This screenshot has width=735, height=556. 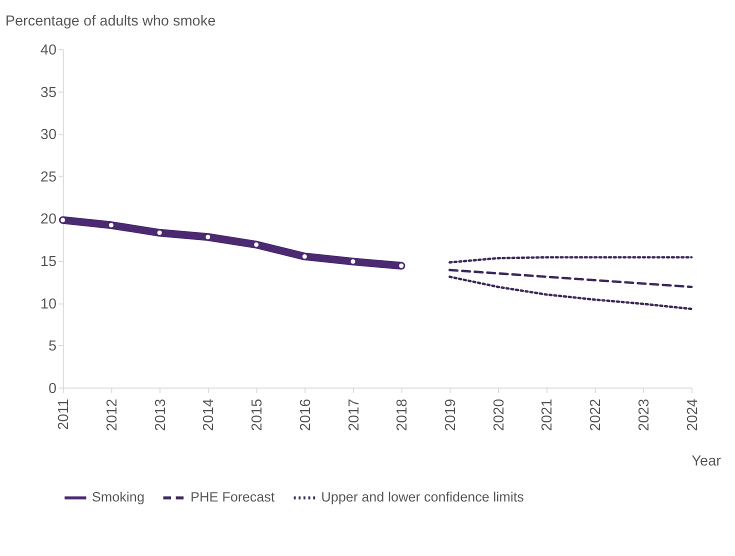 What do you see at coordinates (48, 135) in the screenshot?
I see `y-tick-label: 30` at bounding box center [48, 135].